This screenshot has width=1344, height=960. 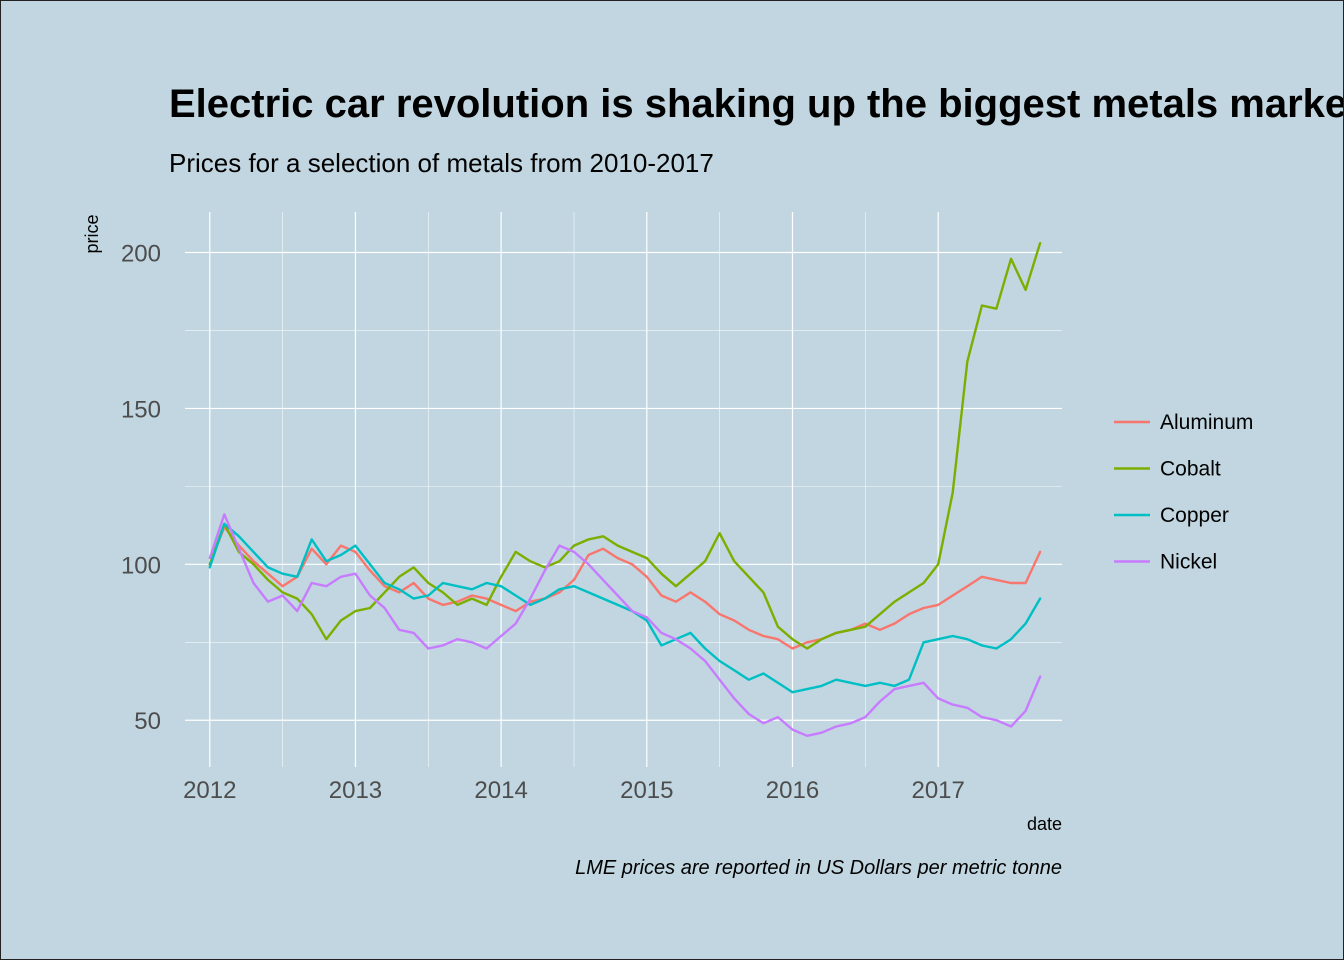 I want to click on x-tick-label: 2017, so click(x=937, y=790).